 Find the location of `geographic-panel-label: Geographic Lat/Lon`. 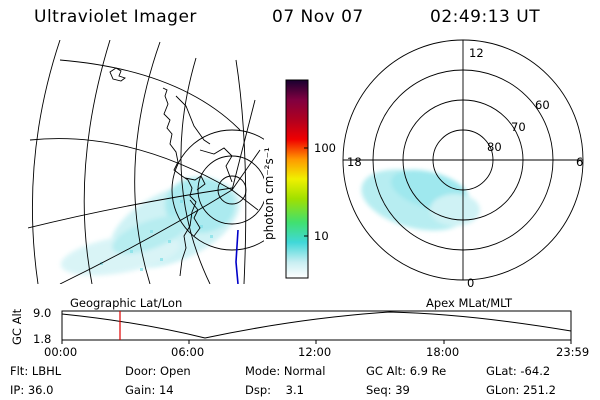

geographic-panel-label: Geographic Lat/Lon is located at coordinates (126, 303).